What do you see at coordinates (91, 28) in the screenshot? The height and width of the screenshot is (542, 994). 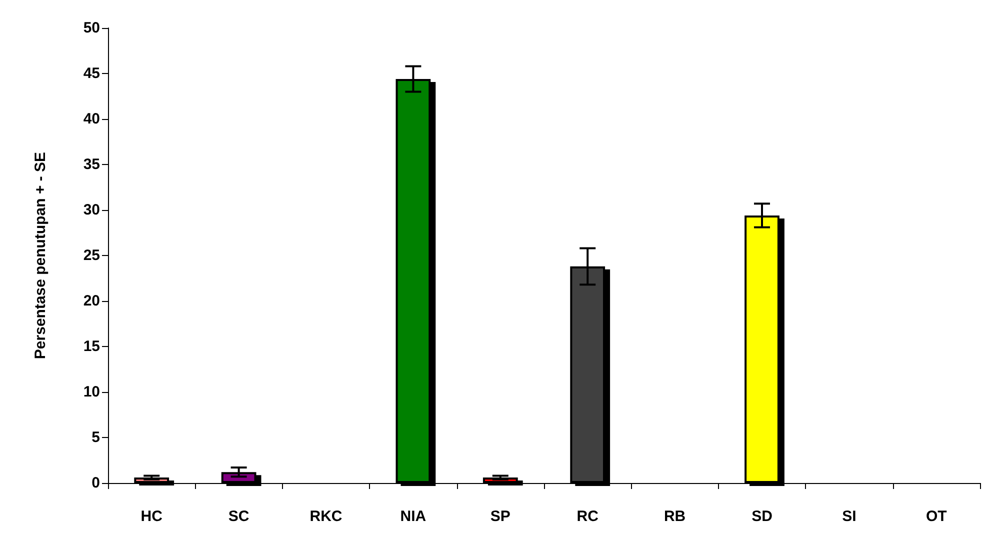 I see `y-tick-label: 50` at bounding box center [91, 28].